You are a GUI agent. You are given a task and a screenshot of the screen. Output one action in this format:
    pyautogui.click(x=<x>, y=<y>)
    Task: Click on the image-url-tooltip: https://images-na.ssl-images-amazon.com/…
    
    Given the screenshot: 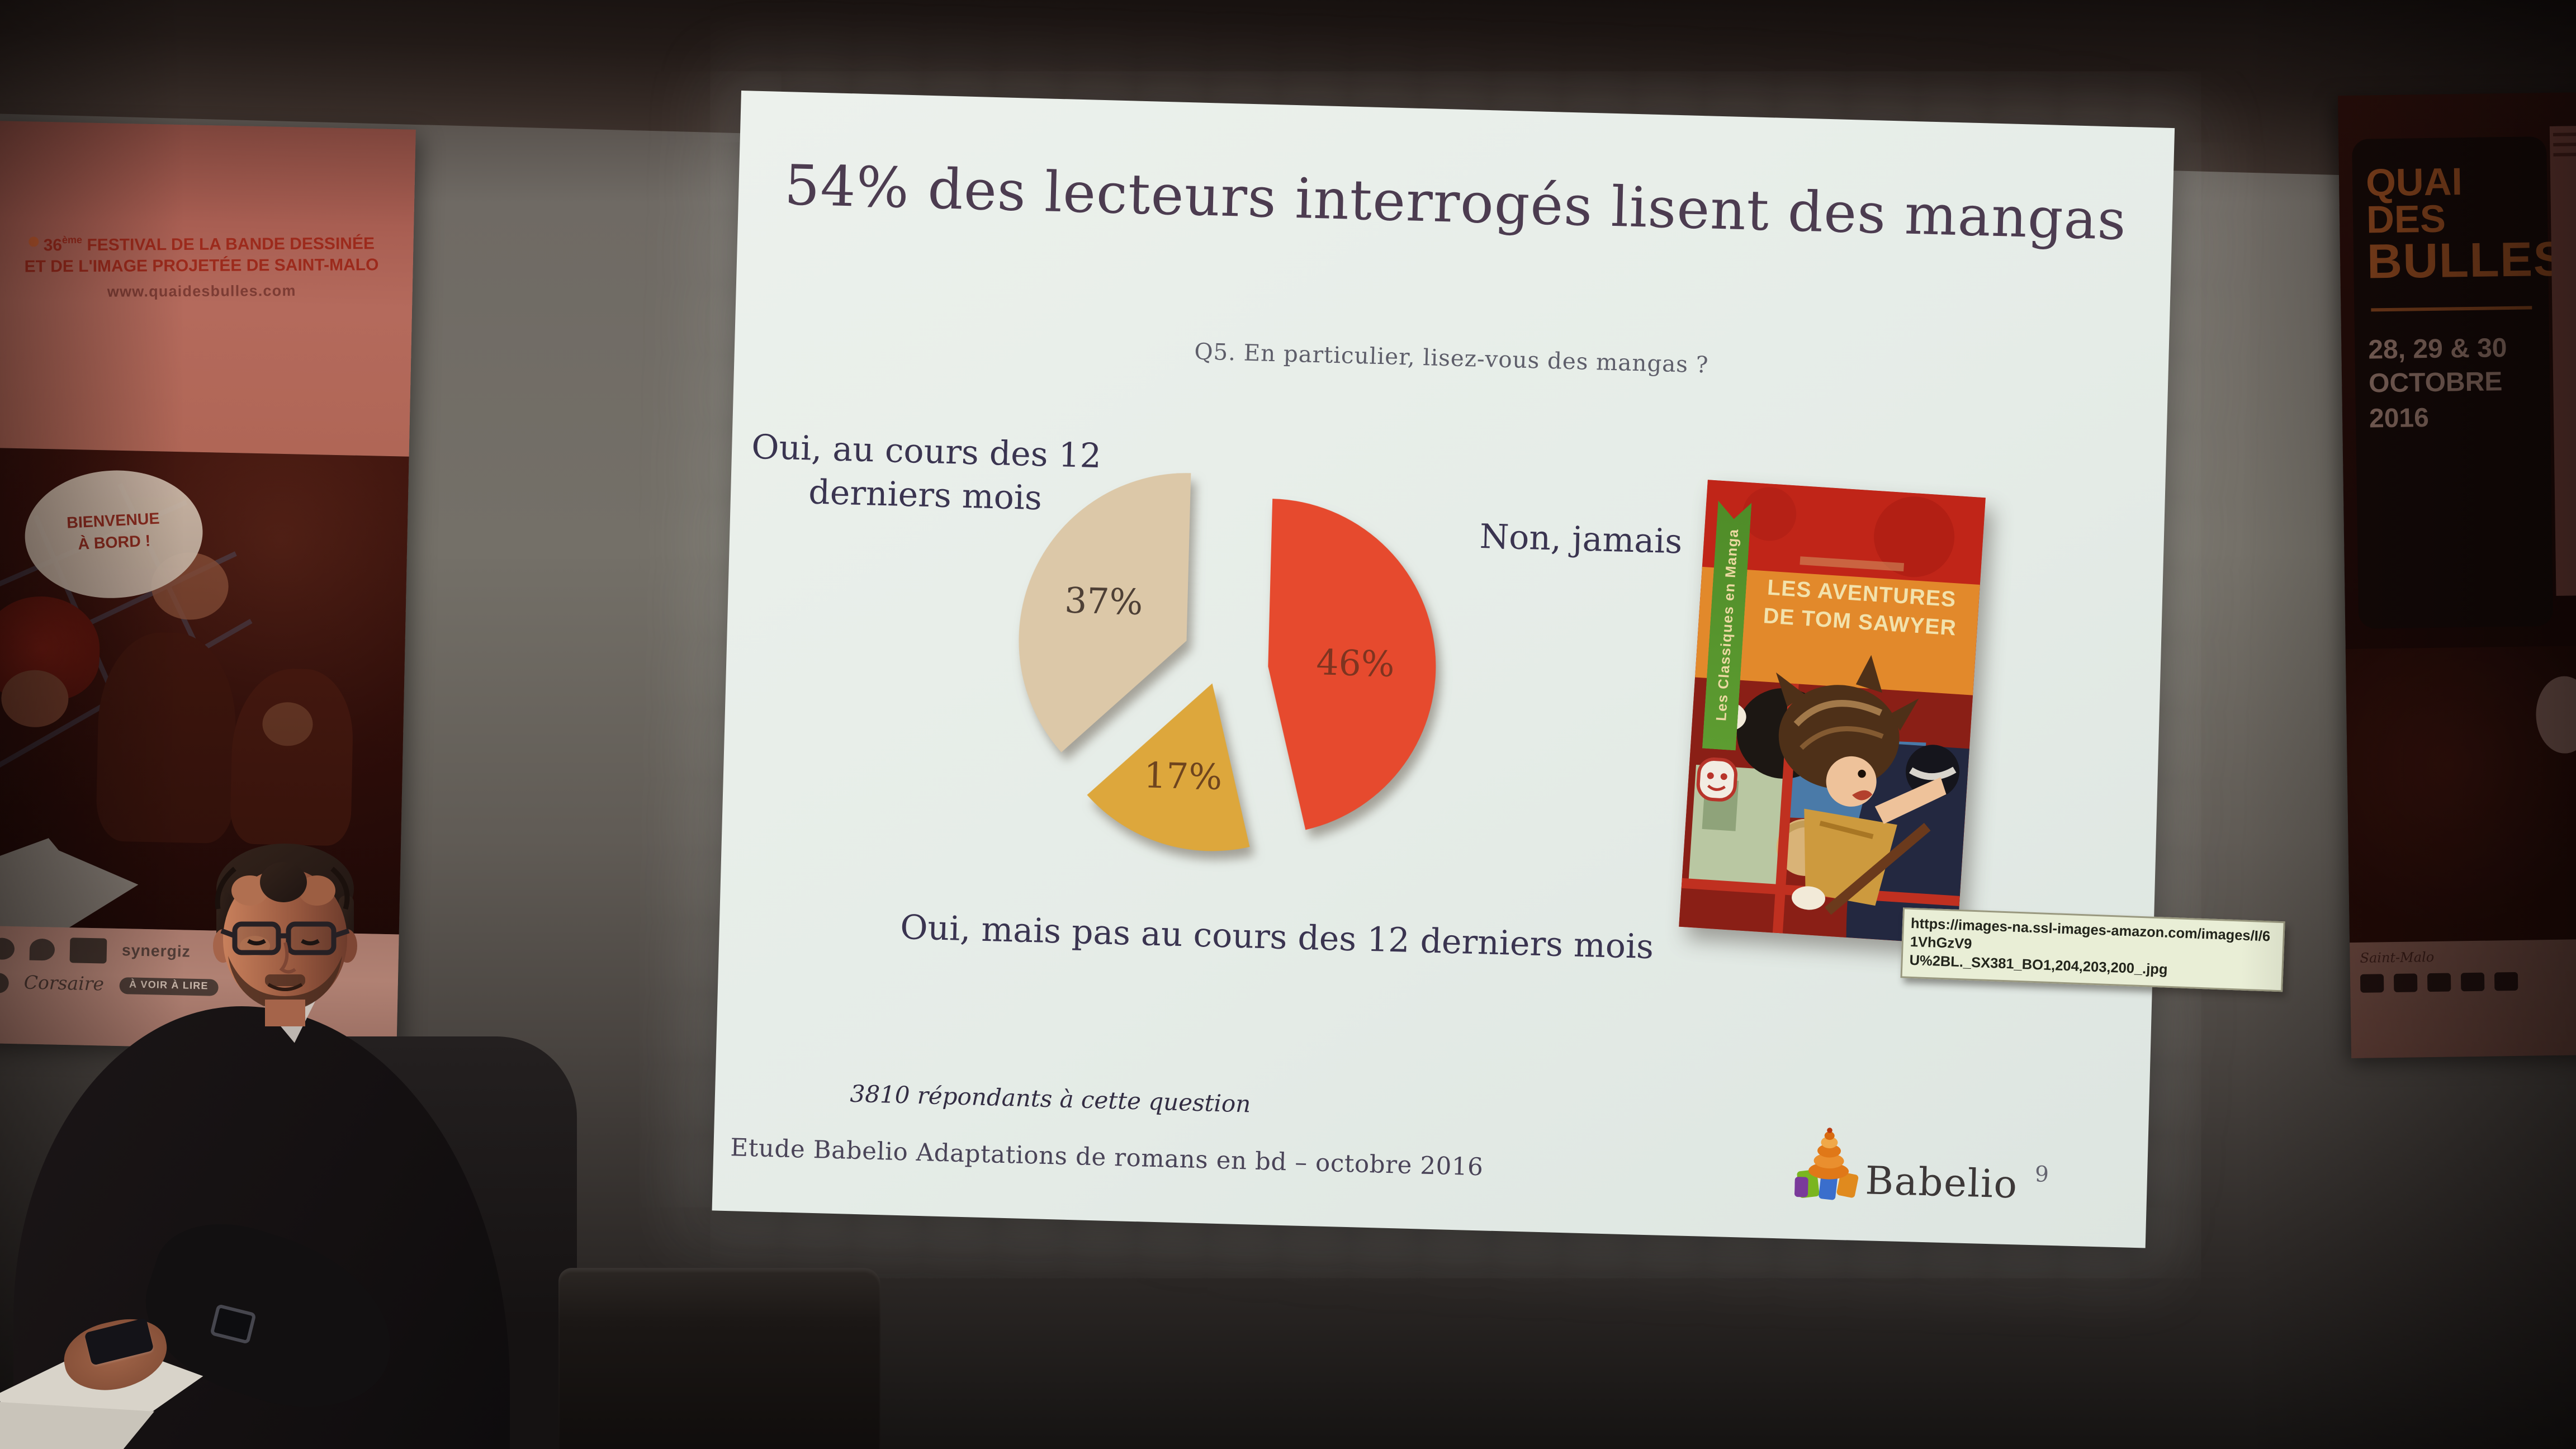 What is the action you would take?
    pyautogui.click(x=2092, y=949)
    